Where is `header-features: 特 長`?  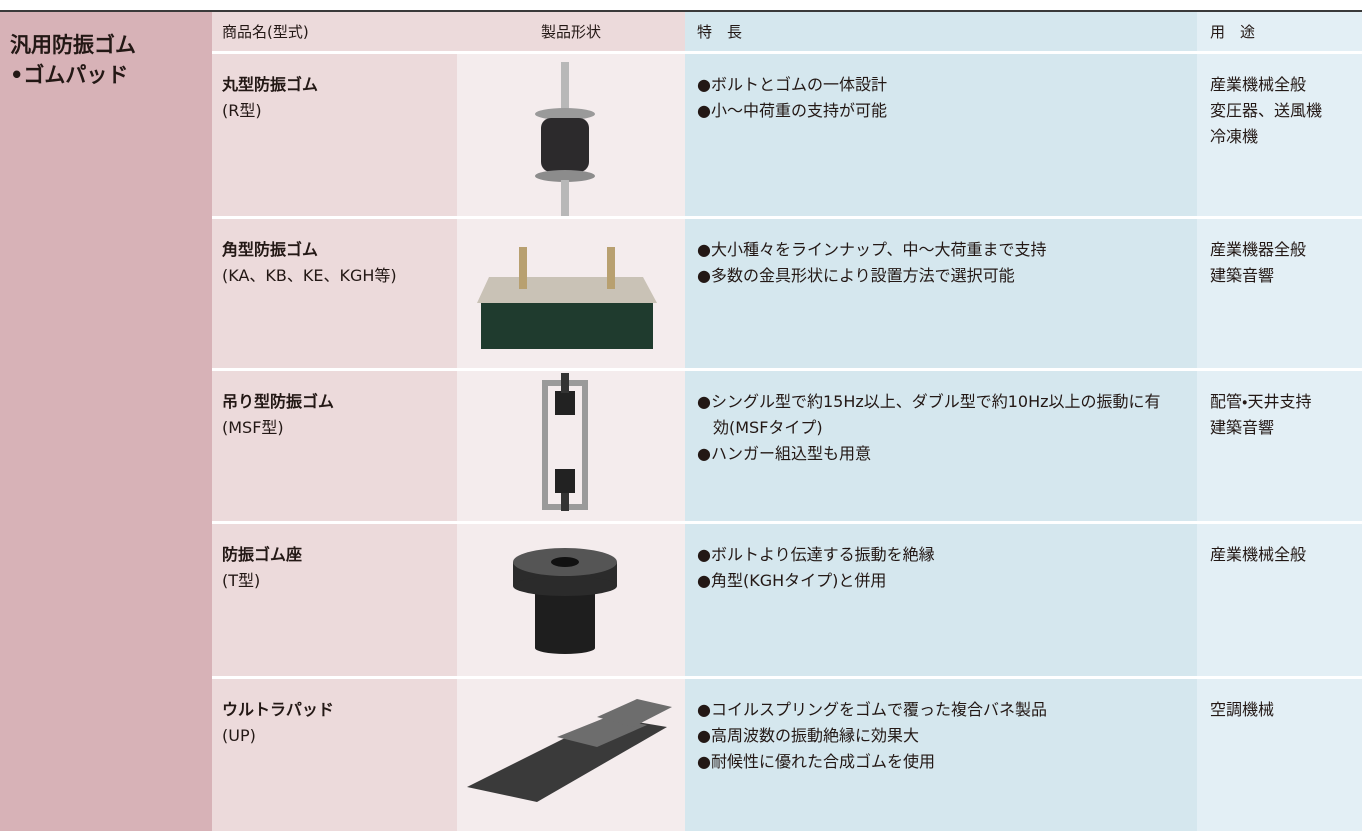
header-features: 特 長 is located at coordinates (941, 32).